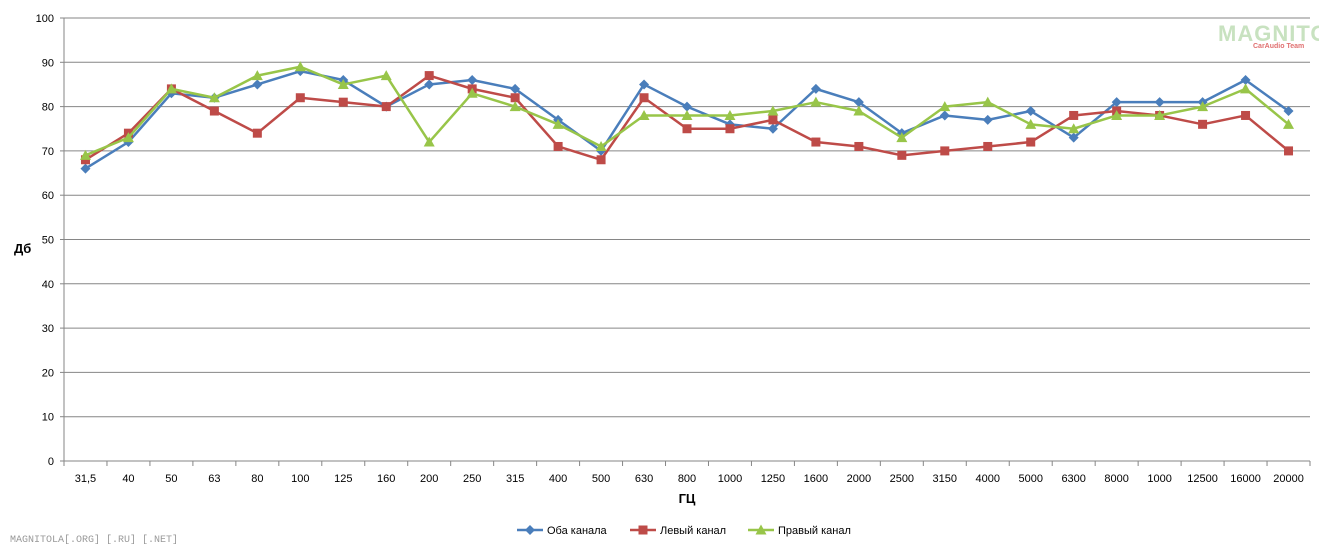 This screenshot has width=1319, height=550. Describe the element at coordinates (1202, 479) in the screenshot. I see `x-tick-label: 12500` at that location.